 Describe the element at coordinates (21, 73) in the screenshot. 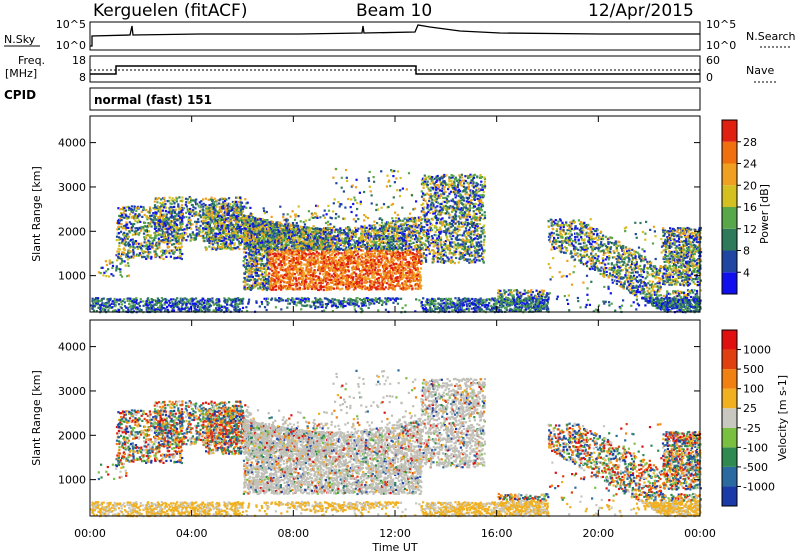

I see `freq-label-line2: [MHz]` at that location.